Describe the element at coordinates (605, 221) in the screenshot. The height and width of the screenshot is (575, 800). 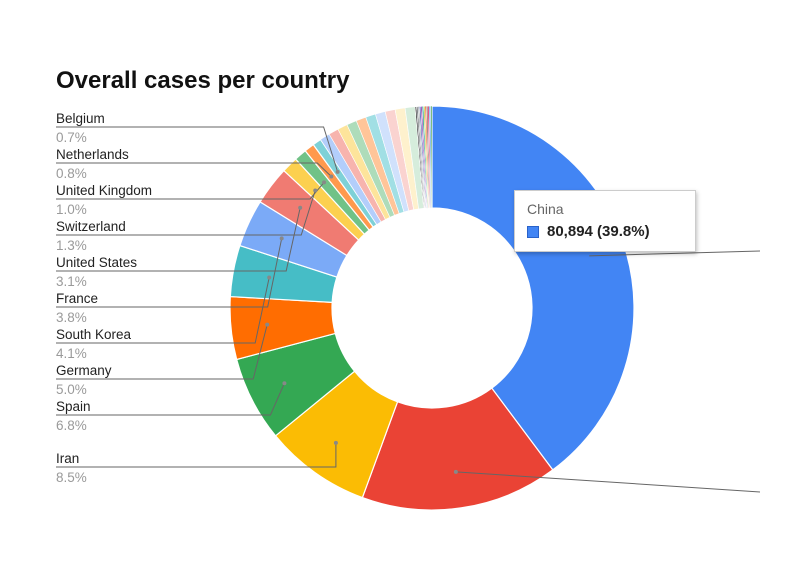
I see `china-tooltip: China 80,894 (39.8%)` at that location.